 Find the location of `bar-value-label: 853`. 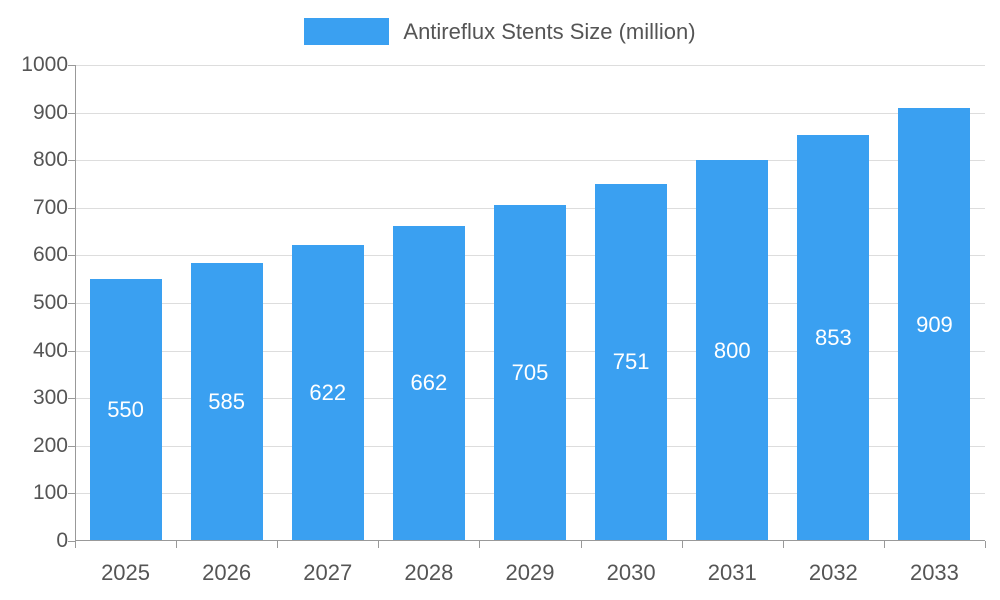

bar-value-label: 853 is located at coordinates (833, 337).